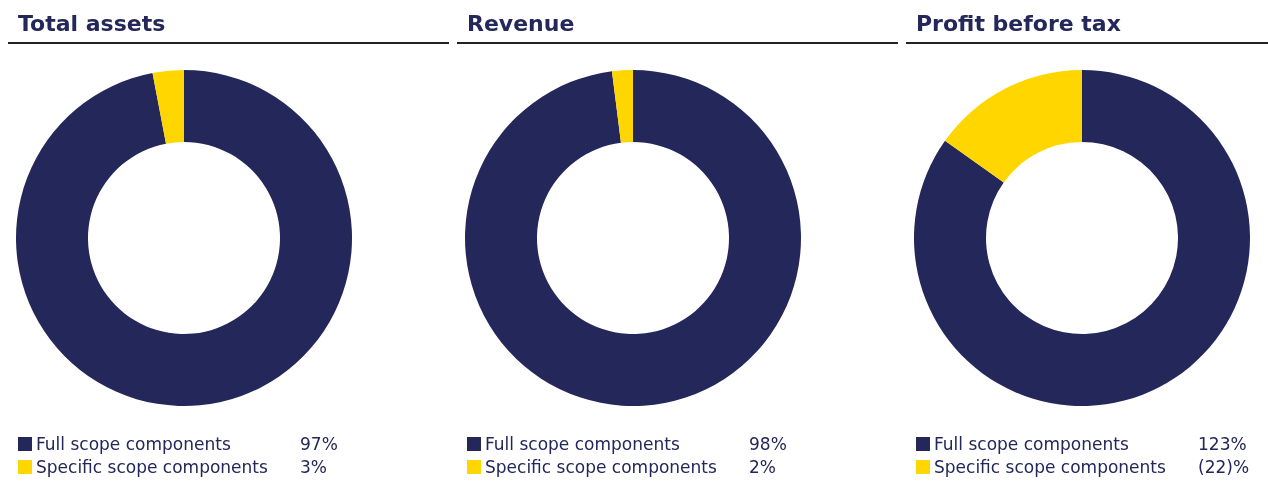  Describe the element at coordinates (319, 444) in the screenshot. I see `data-label: 97%` at that location.